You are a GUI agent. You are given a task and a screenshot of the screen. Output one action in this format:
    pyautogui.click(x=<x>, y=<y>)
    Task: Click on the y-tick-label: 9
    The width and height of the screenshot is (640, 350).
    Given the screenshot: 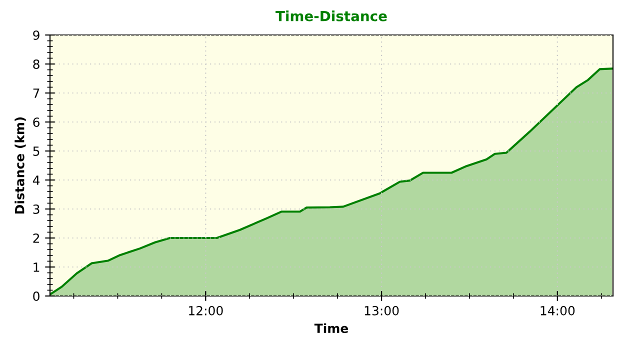 What is the action you would take?
    pyautogui.click(x=36, y=35)
    